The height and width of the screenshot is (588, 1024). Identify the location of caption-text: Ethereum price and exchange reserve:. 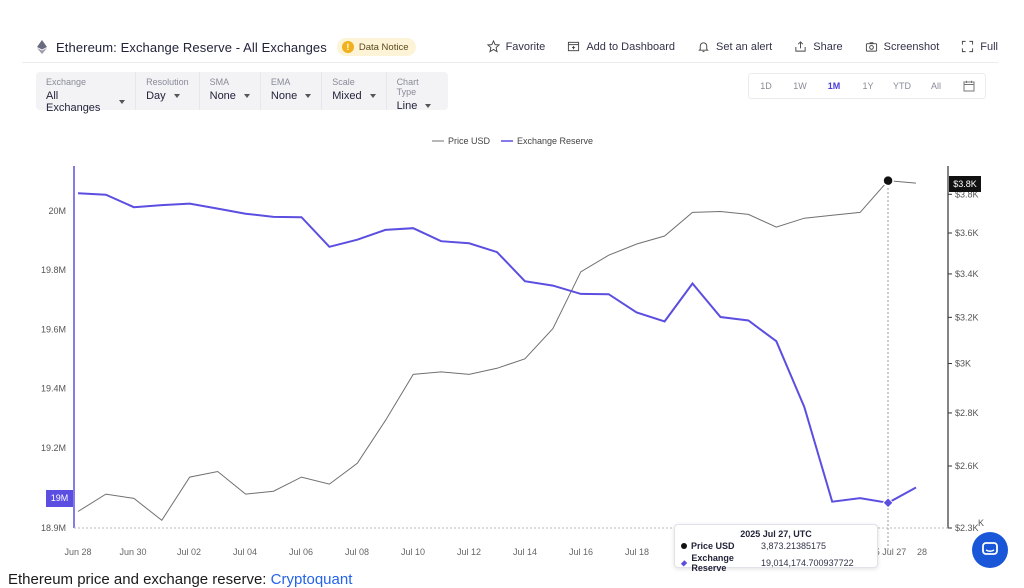
(139, 579).